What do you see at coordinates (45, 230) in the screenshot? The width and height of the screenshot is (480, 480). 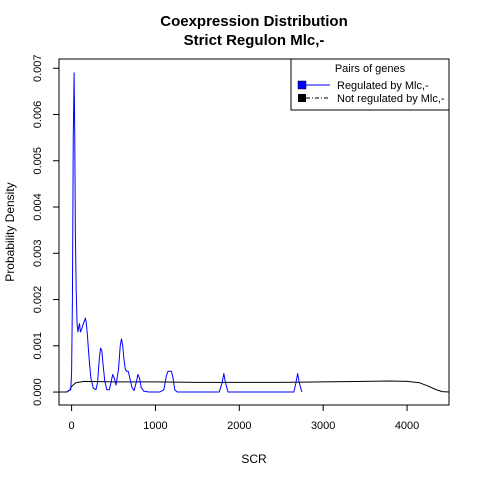 I see `y-axis: 0.000 0.001 0.002 0.003 0.004 0.005 0.006 0.007` at bounding box center [45, 230].